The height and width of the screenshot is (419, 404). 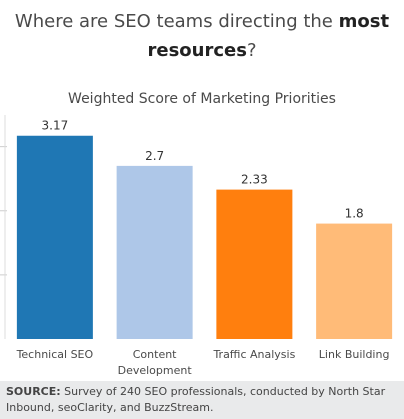 I want to click on x-tick-label: Technical SEO, so click(x=55, y=354).